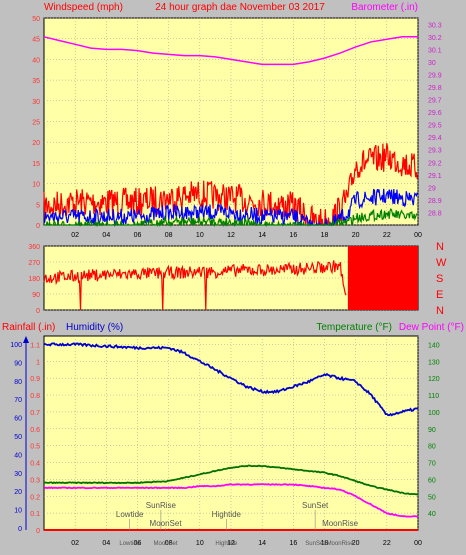 The width and height of the screenshot is (466, 555). What do you see at coordinates (341, 544) in the screenshot?
I see `event-axis-label: MoonRise` at bounding box center [341, 544].